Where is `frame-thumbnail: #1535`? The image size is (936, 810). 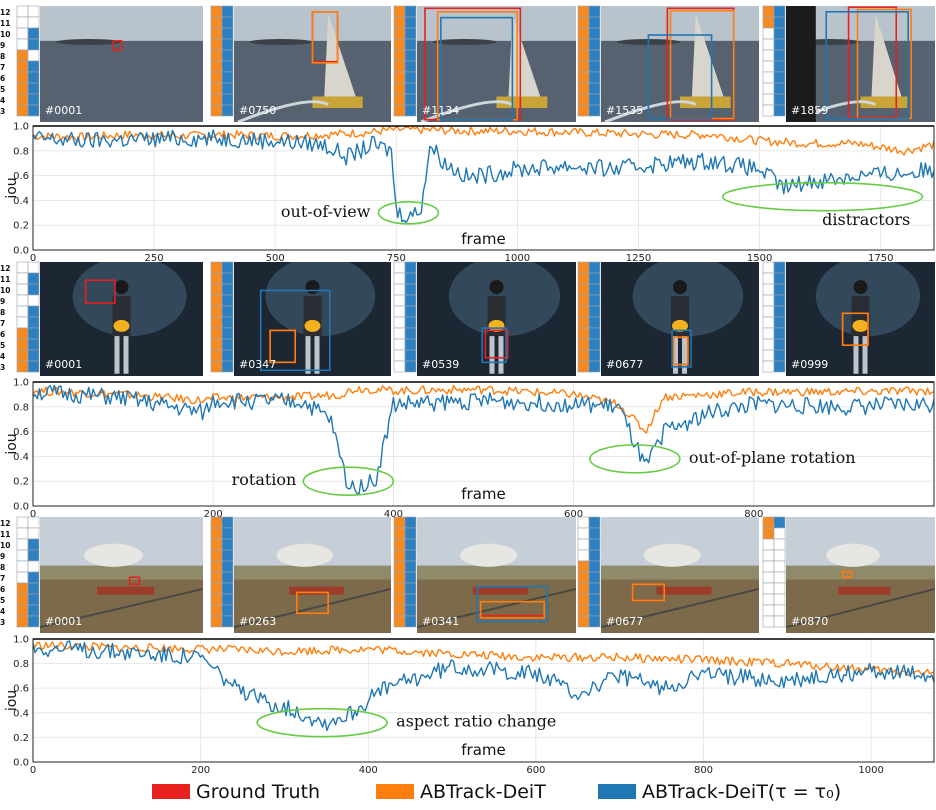 frame-thumbnail: #1535 is located at coordinates (668, 63).